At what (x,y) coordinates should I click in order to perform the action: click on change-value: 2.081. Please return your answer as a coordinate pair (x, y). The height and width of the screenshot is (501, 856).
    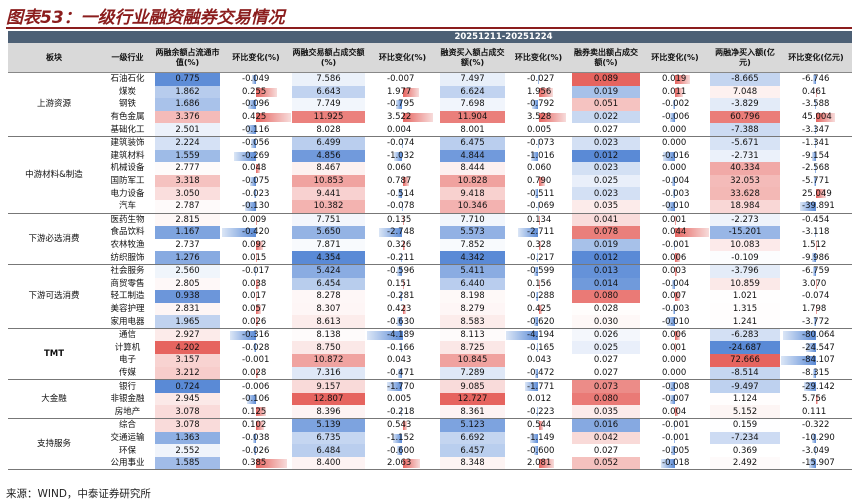
    Looking at the image, I should click on (539, 463).